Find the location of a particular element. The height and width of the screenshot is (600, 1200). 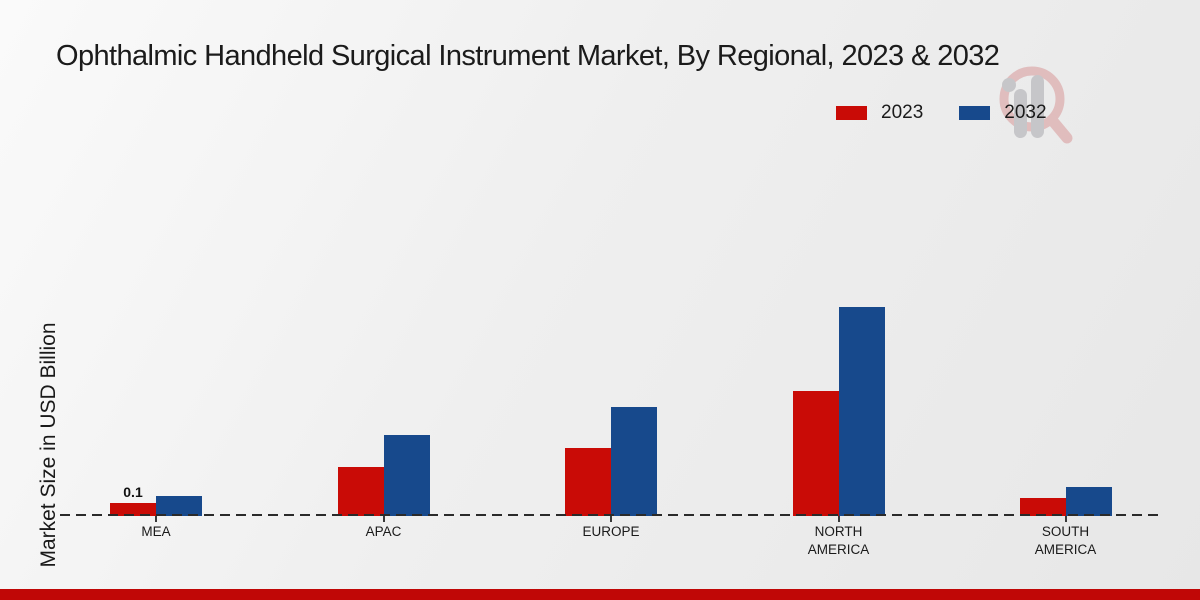

bar-2023-north-america is located at coordinates (815, 453).